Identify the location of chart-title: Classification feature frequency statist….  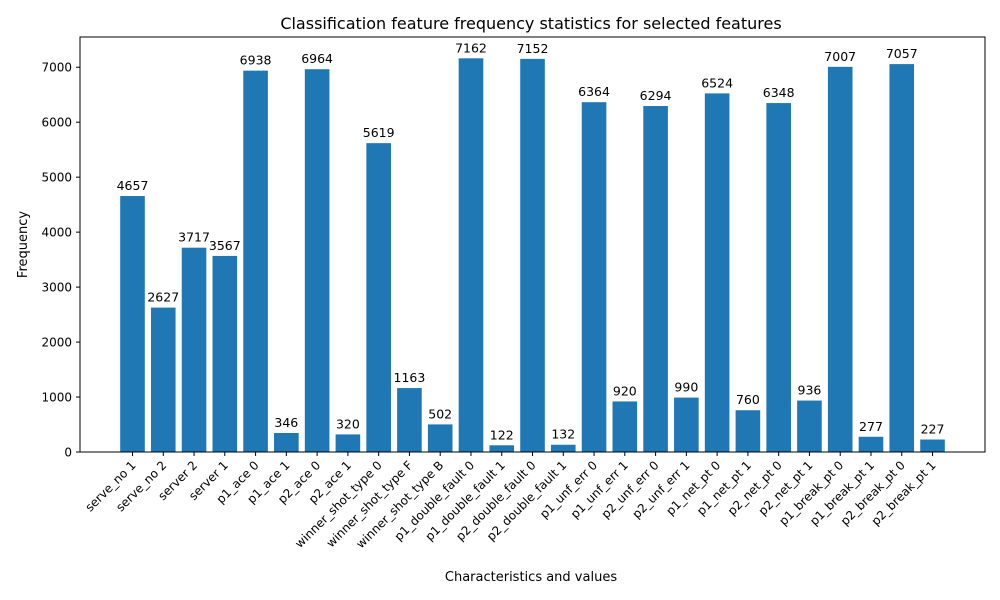
(530, 23).